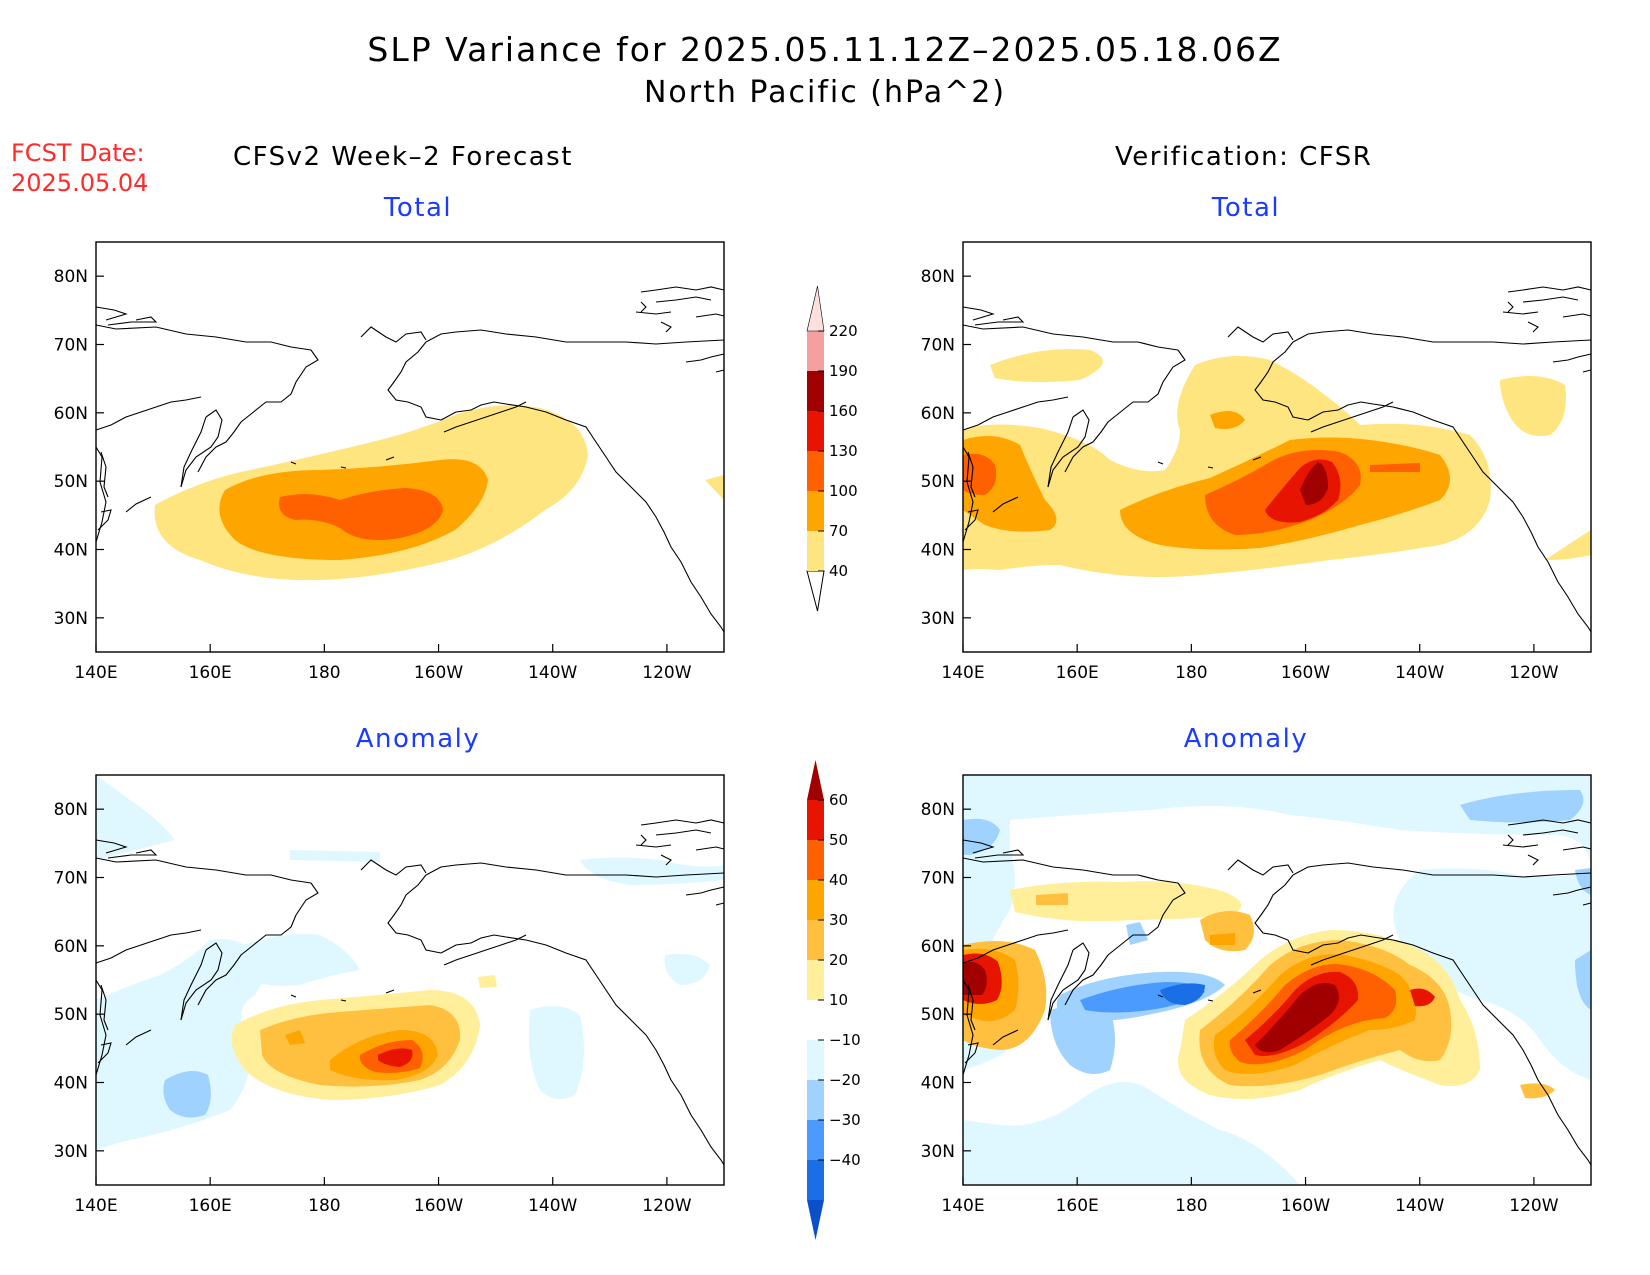  Describe the element at coordinates (838, 531) in the screenshot. I see `colorbar-total-label: 70` at that location.